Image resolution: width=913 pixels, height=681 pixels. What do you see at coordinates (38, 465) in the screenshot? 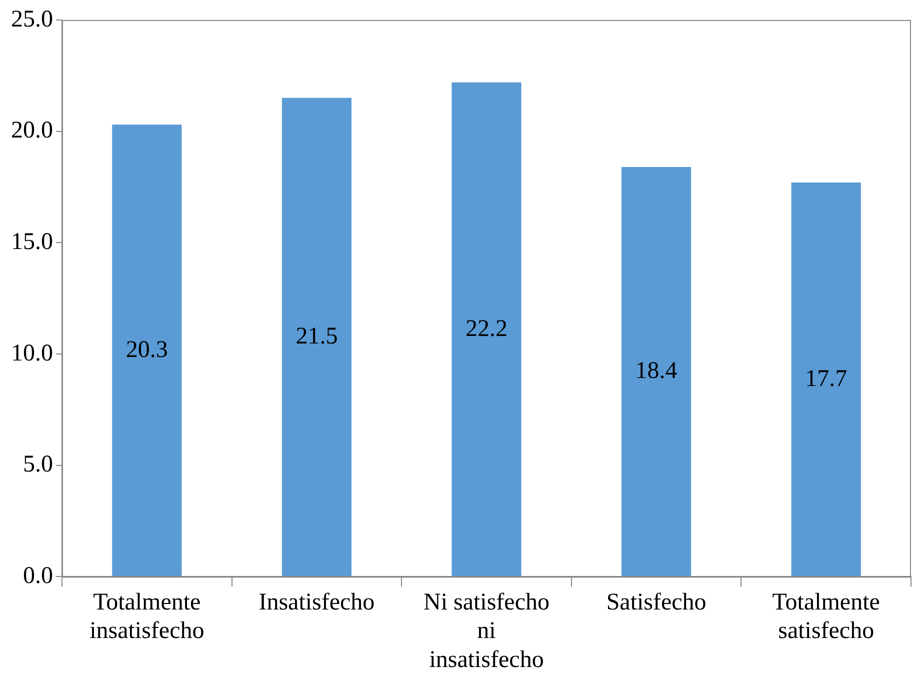
I see `y-tick-label: 5.0` at bounding box center [38, 465].